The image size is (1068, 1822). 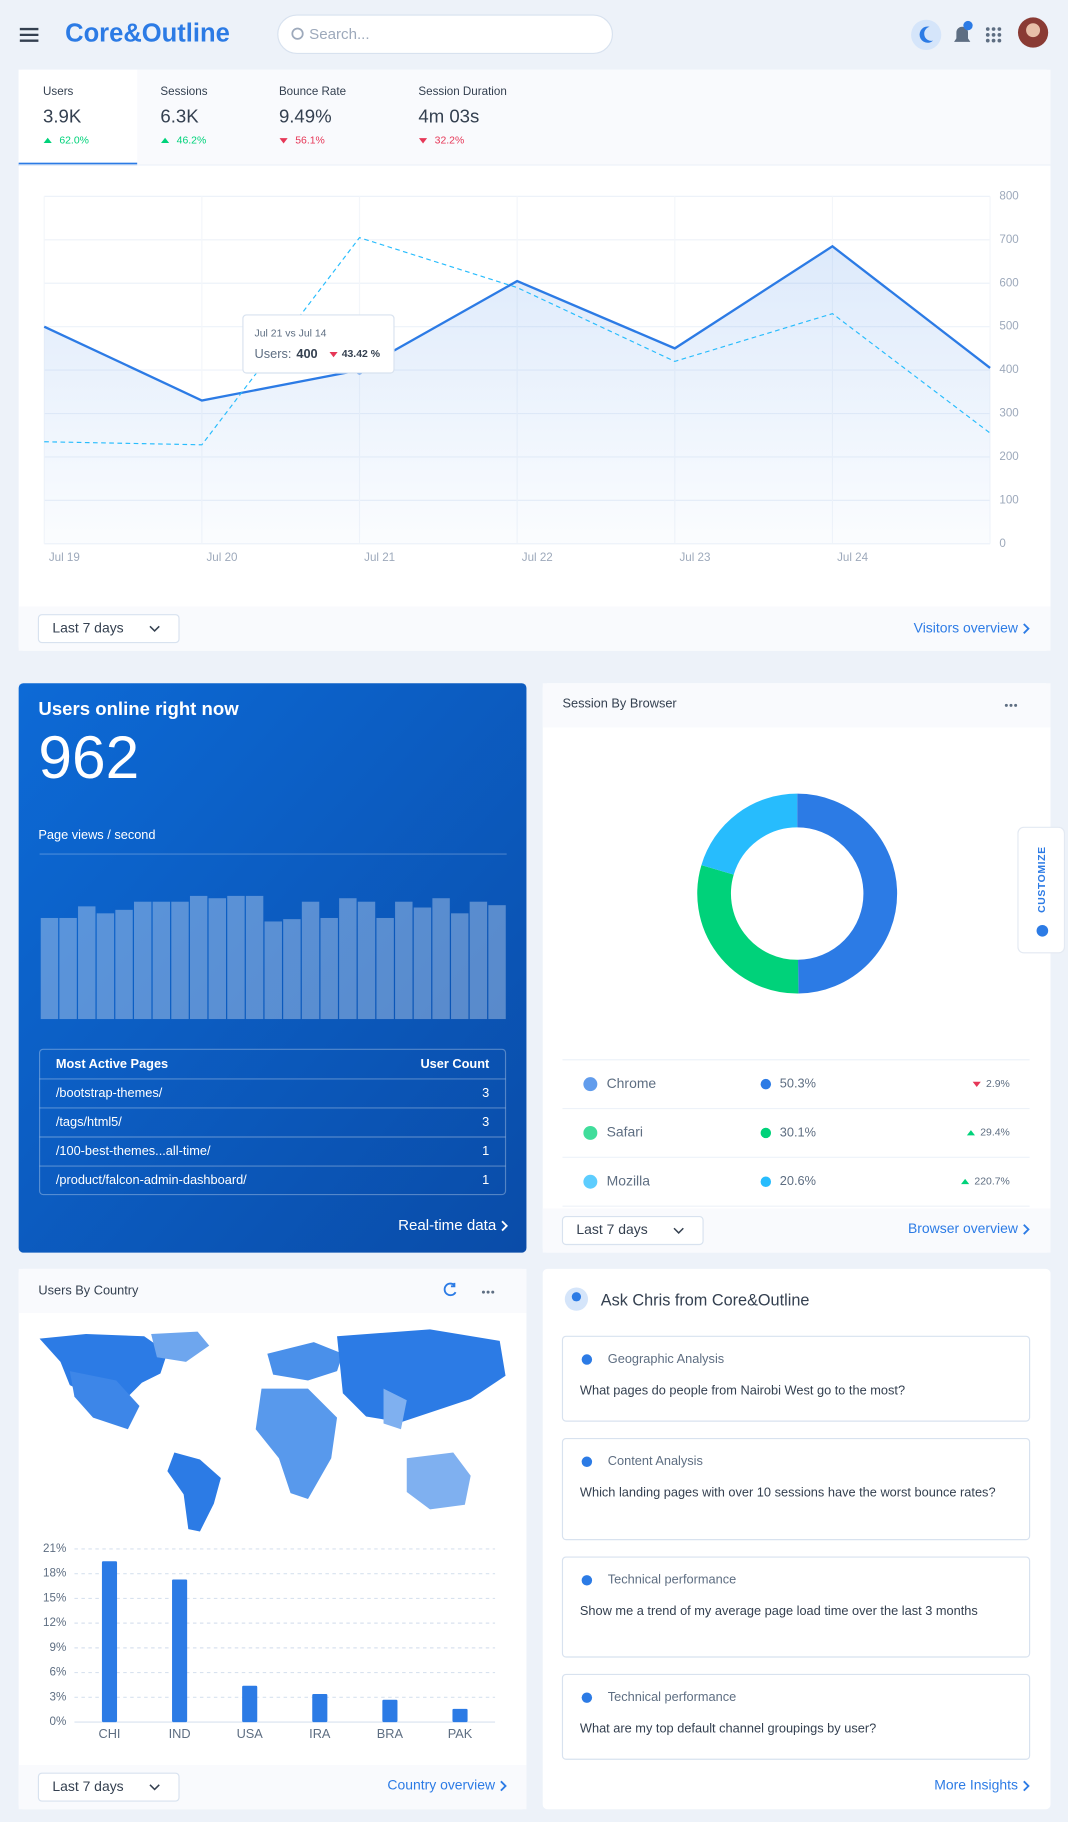 I want to click on metric-value: 9.49%, so click(x=305, y=115).